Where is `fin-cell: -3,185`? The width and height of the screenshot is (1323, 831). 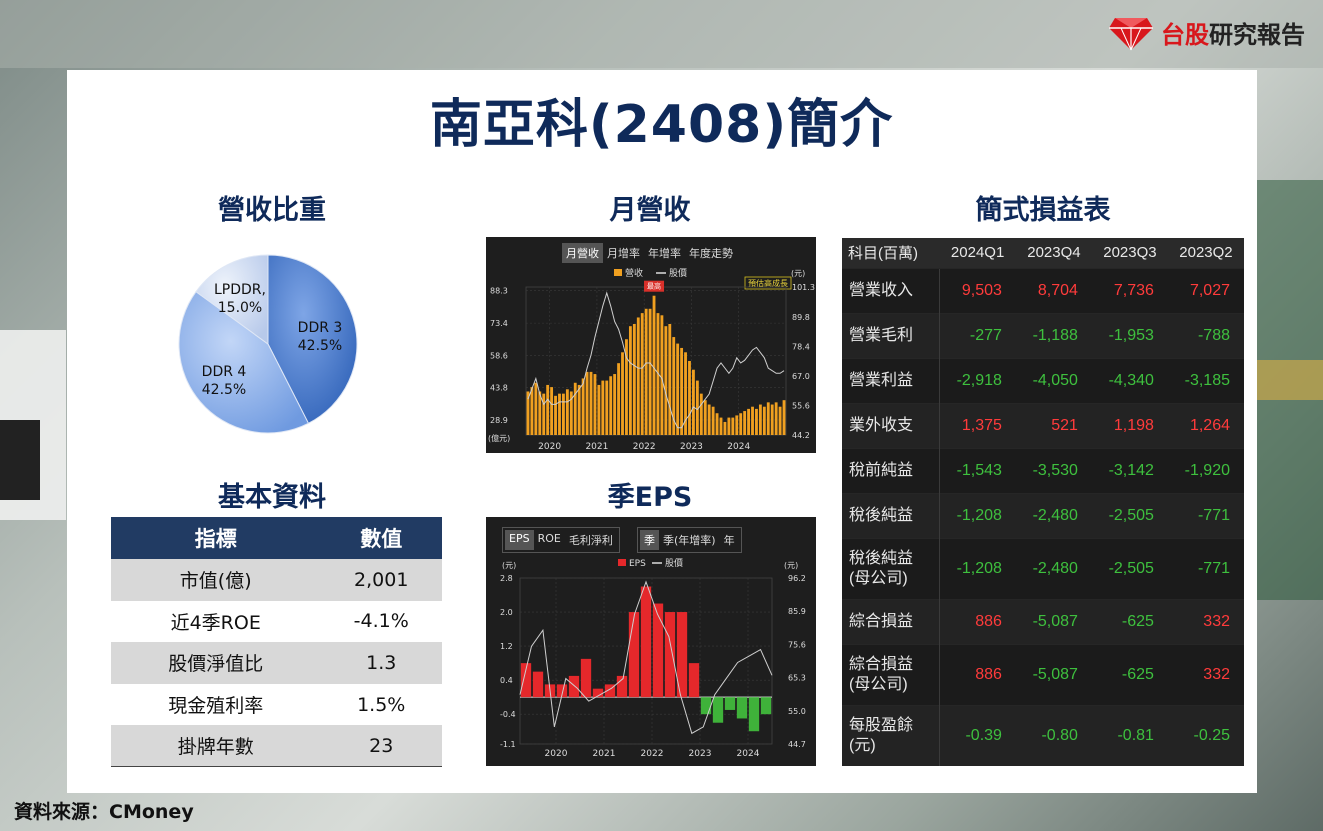
fin-cell: -3,185 is located at coordinates (1205, 380).